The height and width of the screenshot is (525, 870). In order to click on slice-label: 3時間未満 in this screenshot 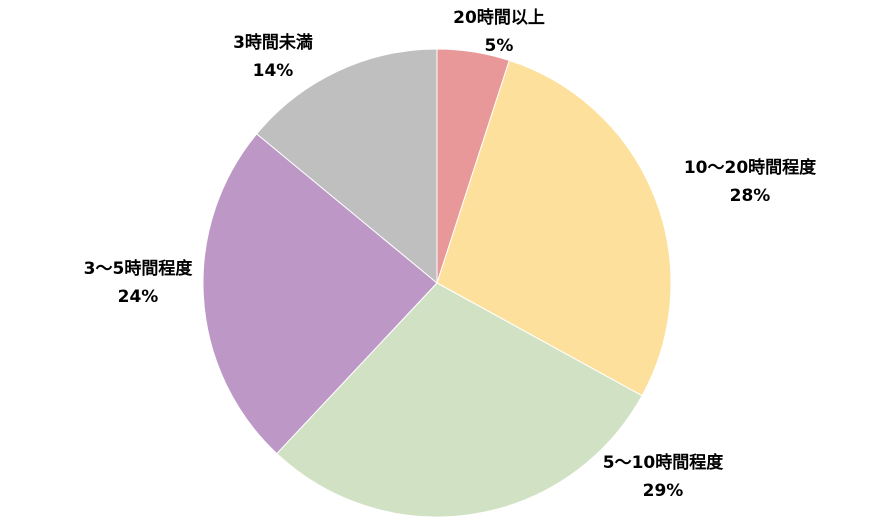, I will do `click(273, 43)`.